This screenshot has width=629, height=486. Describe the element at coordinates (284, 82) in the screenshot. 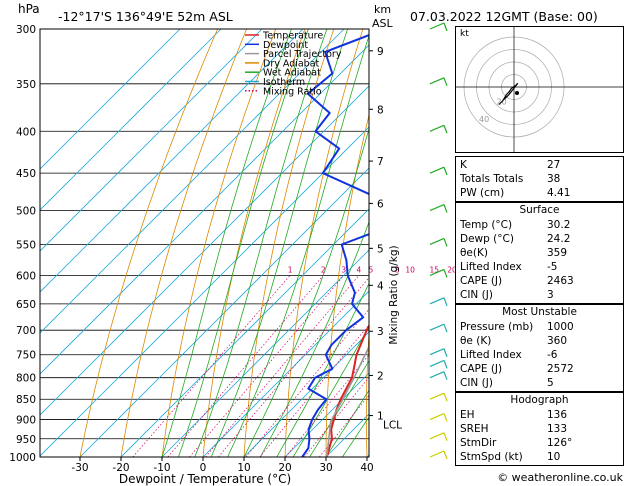

I see `legend-entry: Isotherm` at that location.